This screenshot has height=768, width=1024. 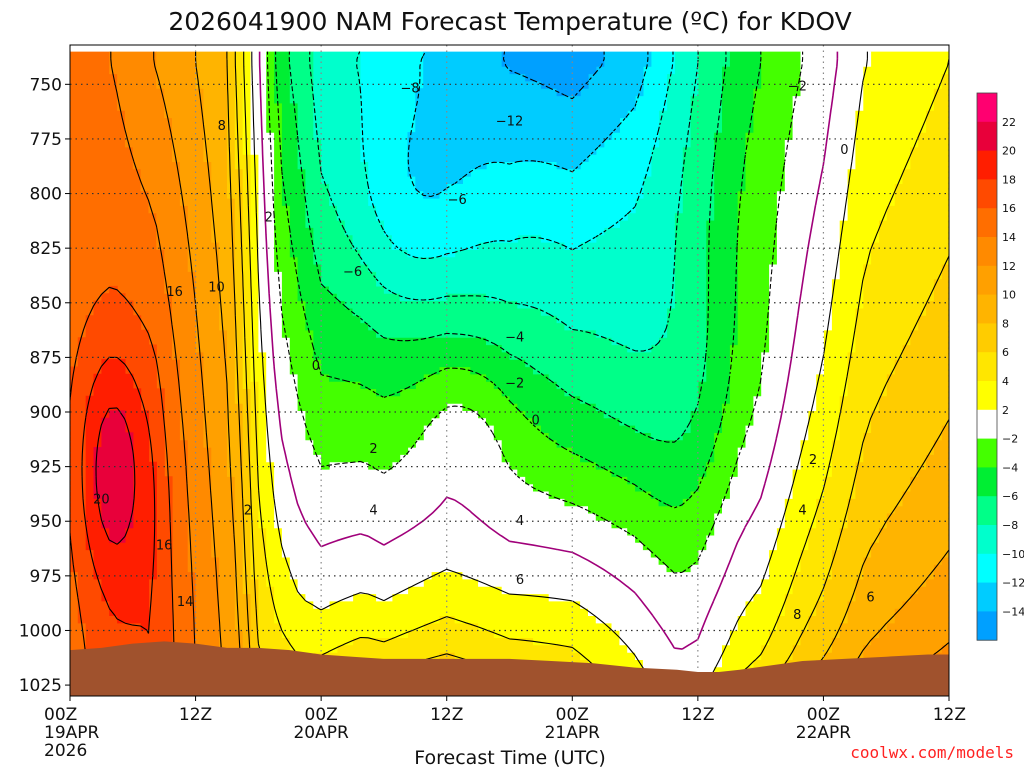 I want to click on contour-label: 6, so click(x=520, y=580).